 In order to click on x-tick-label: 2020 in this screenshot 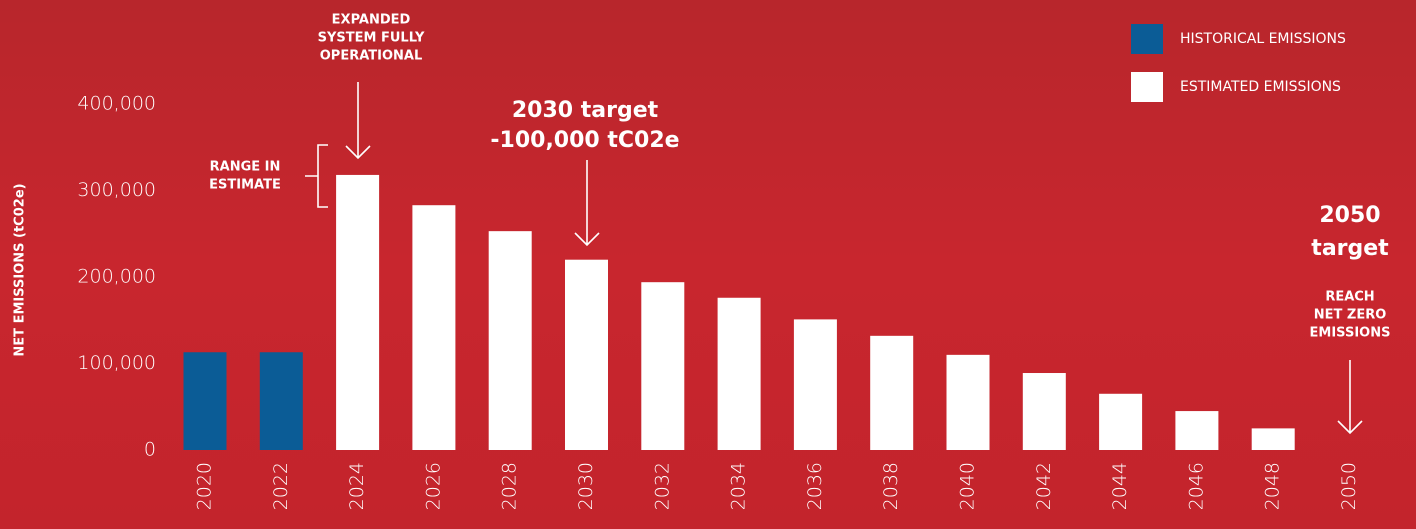, I will do `click(205, 486)`.